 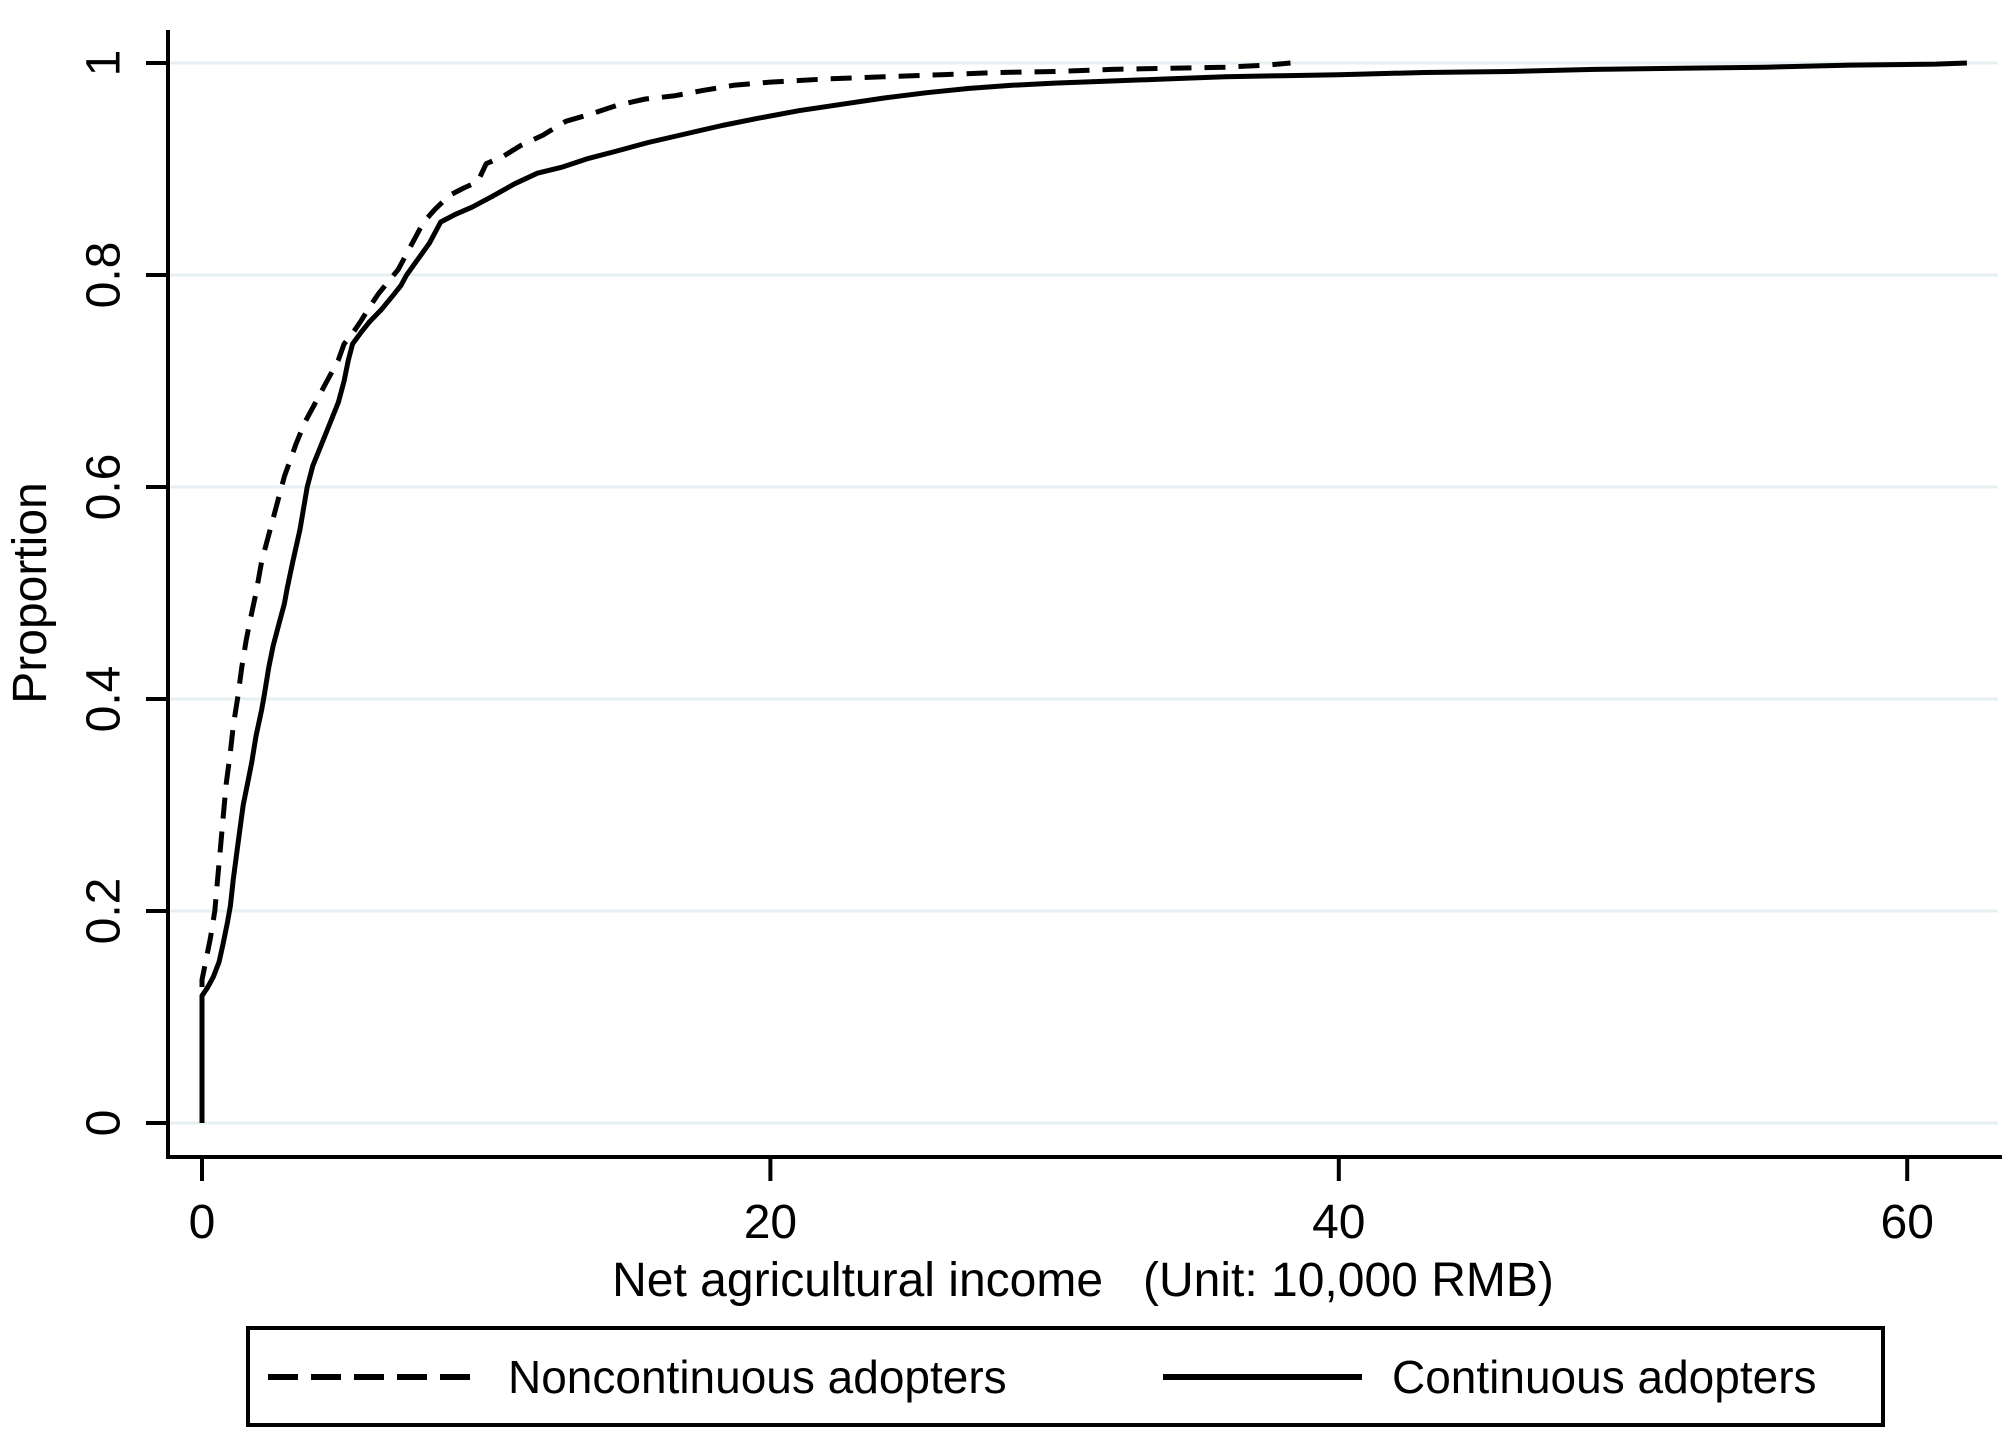 I want to click on y-tick-label-1: 1, so click(x=104, y=63).